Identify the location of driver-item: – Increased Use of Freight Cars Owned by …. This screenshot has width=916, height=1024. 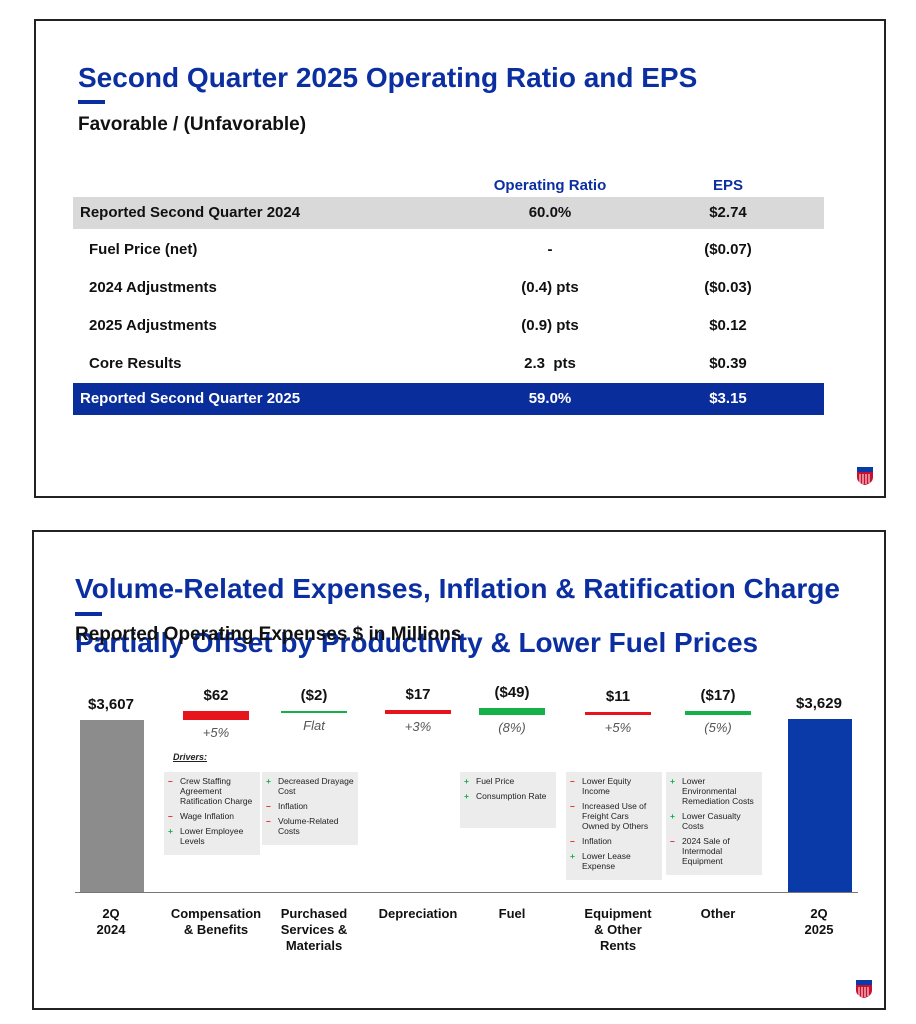
(614, 816).